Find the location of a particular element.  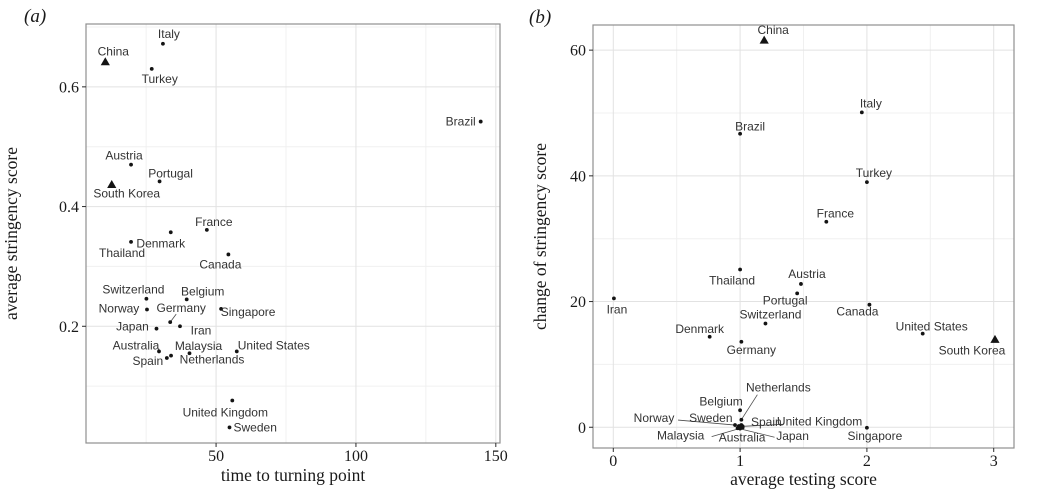

leader-b-united-kingdom is located at coordinates (762, 425).